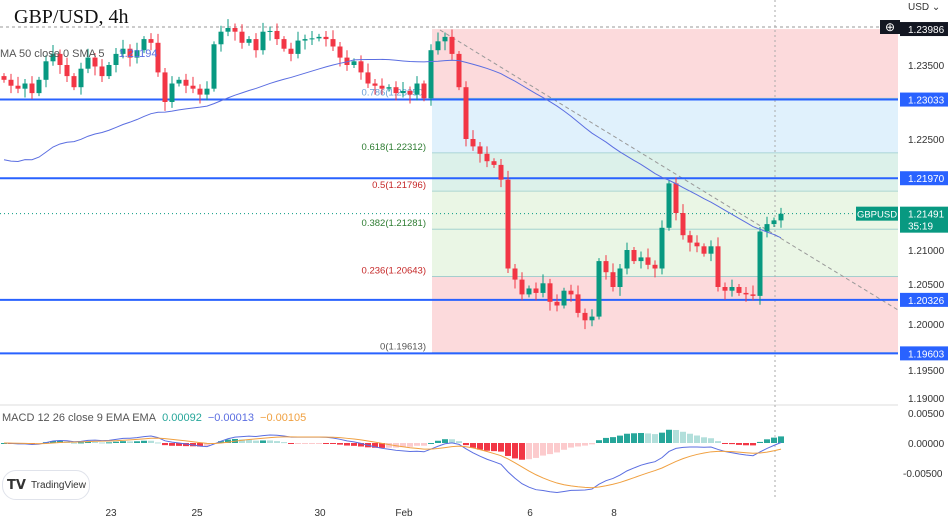 The height and width of the screenshot is (521, 948). Describe the element at coordinates (614, 513) in the screenshot. I see `time-tick-label: 8` at that location.